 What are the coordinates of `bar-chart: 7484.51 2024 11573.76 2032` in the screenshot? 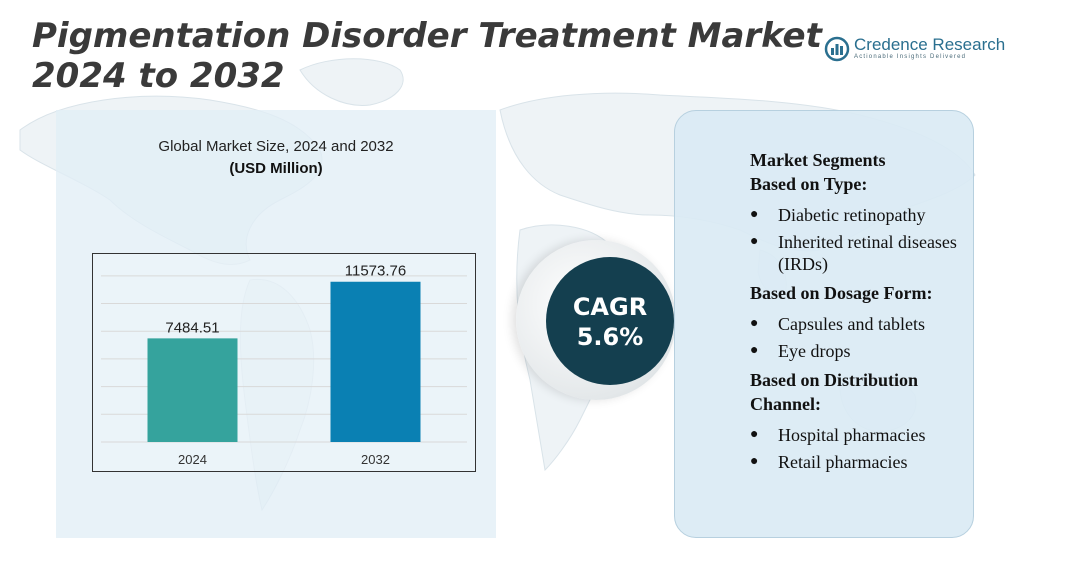 It's located at (284, 362).